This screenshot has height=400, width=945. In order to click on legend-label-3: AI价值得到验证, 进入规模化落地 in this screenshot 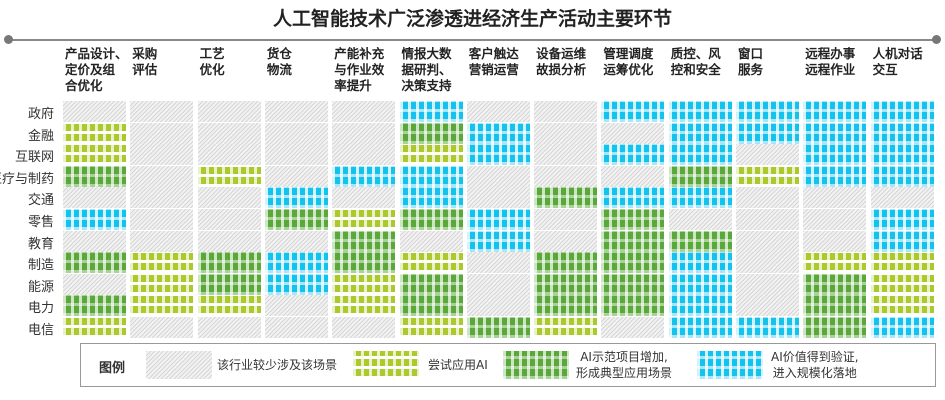, I will do `click(815, 365)`.